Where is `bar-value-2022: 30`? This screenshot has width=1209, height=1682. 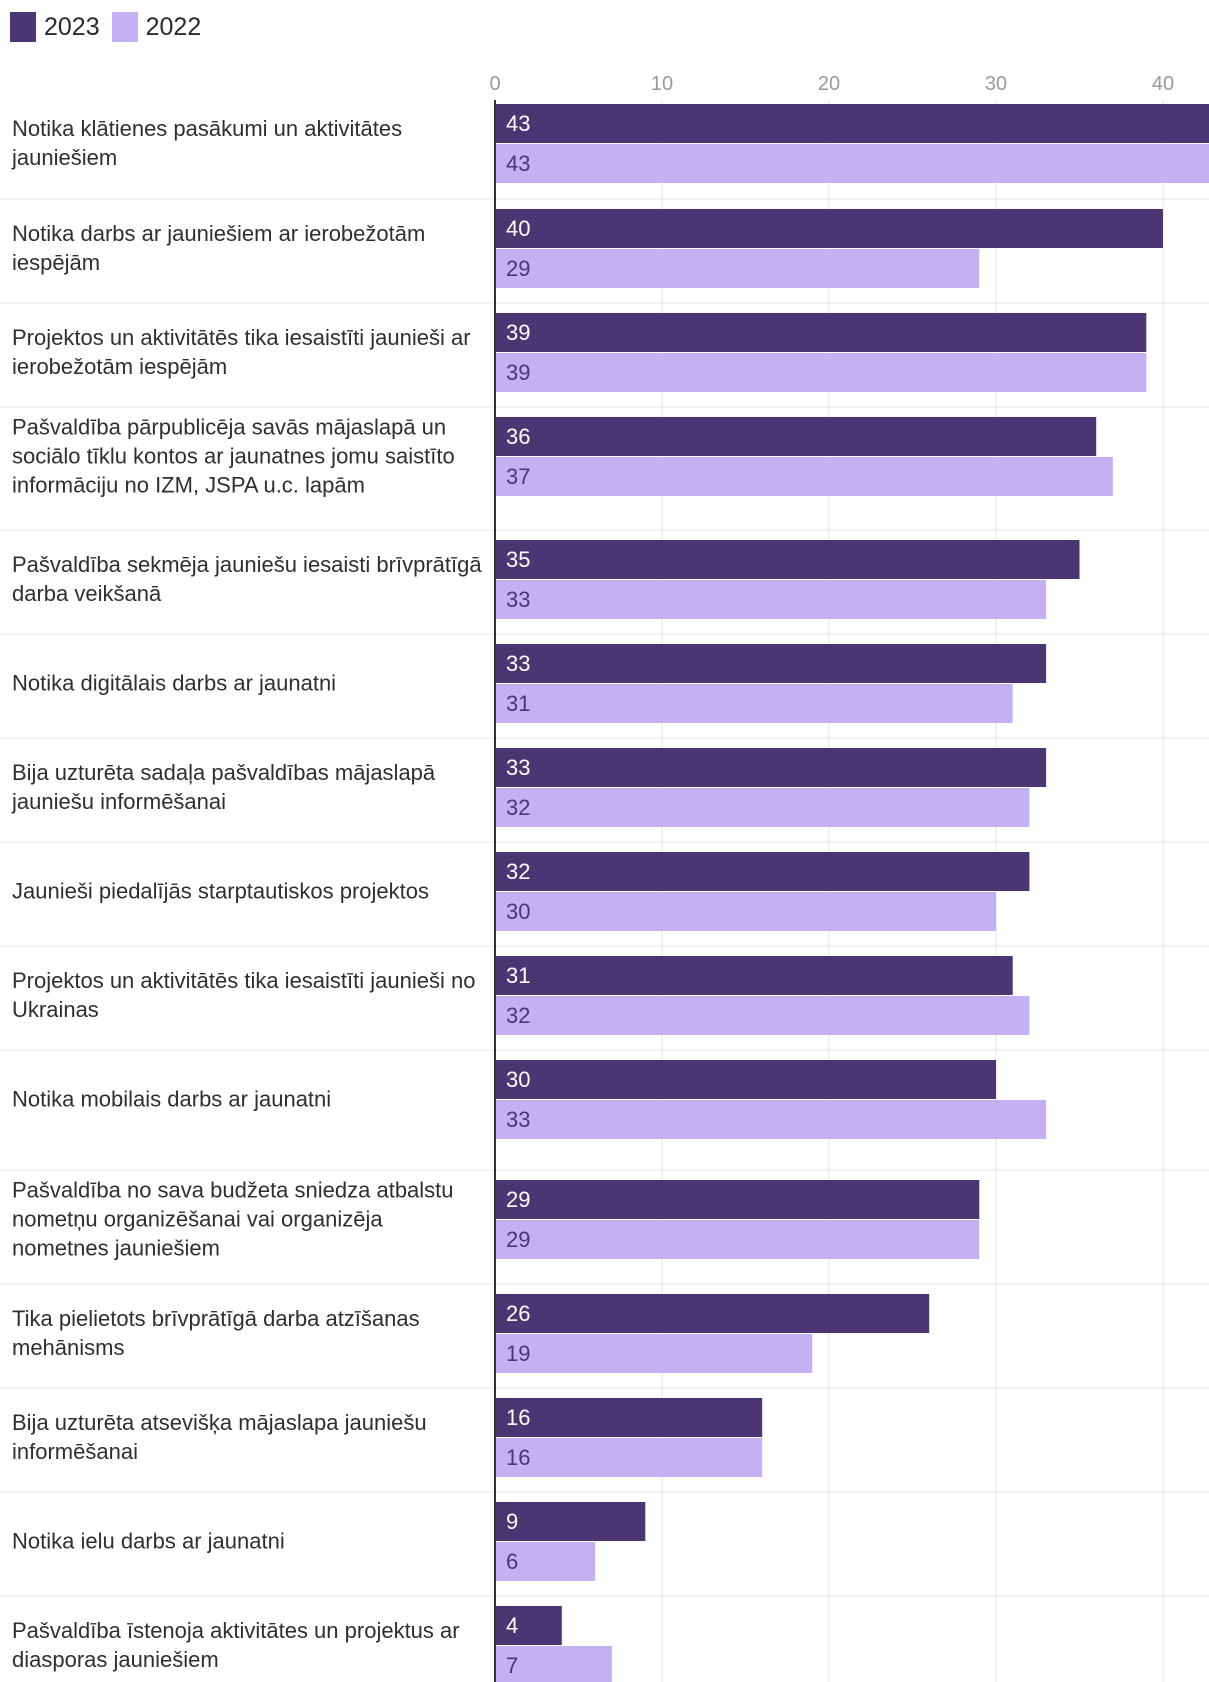
bar-value-2022: 30 is located at coordinates (518, 911).